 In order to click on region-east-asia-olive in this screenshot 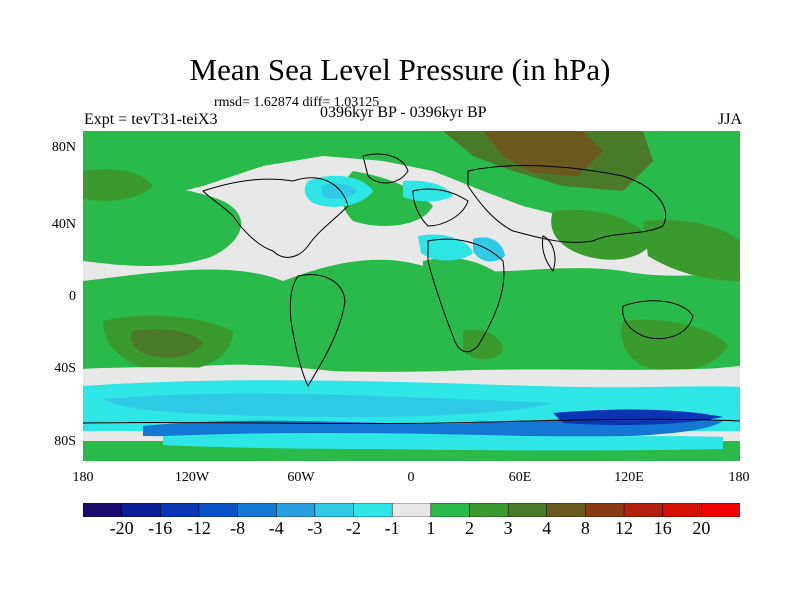, I will do `click(602, 234)`.